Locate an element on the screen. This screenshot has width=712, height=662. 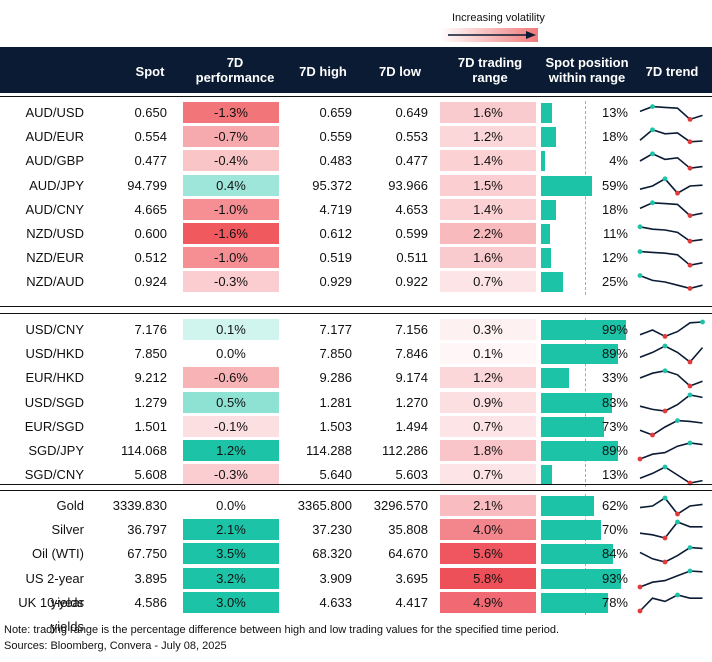
range-value: 1.8% is located at coordinates (488, 450).